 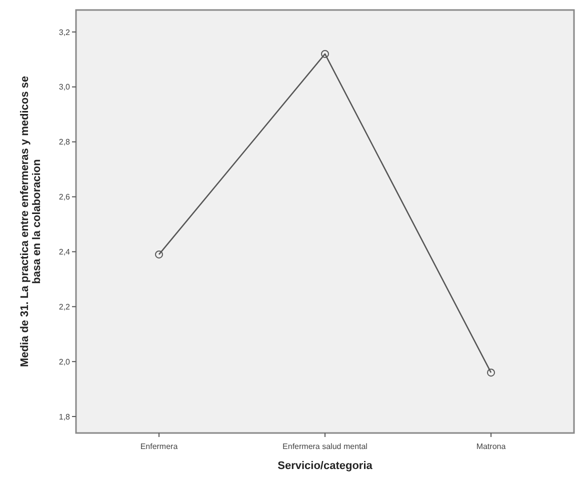 I want to click on y-tick-label: 2,8, so click(x=64, y=142).